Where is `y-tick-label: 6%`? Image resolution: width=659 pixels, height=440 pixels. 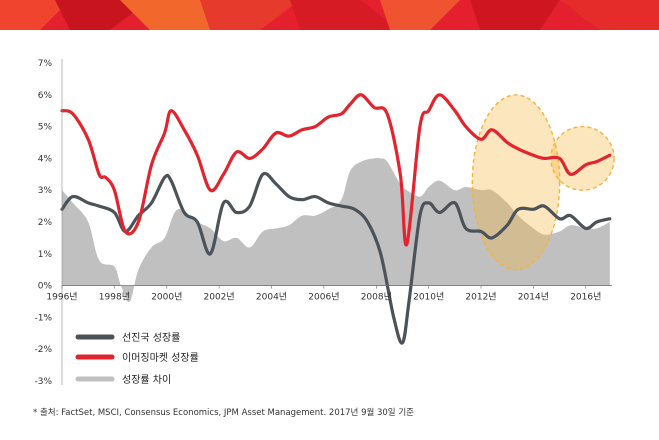
y-tick-label: 6% is located at coordinates (45, 96).